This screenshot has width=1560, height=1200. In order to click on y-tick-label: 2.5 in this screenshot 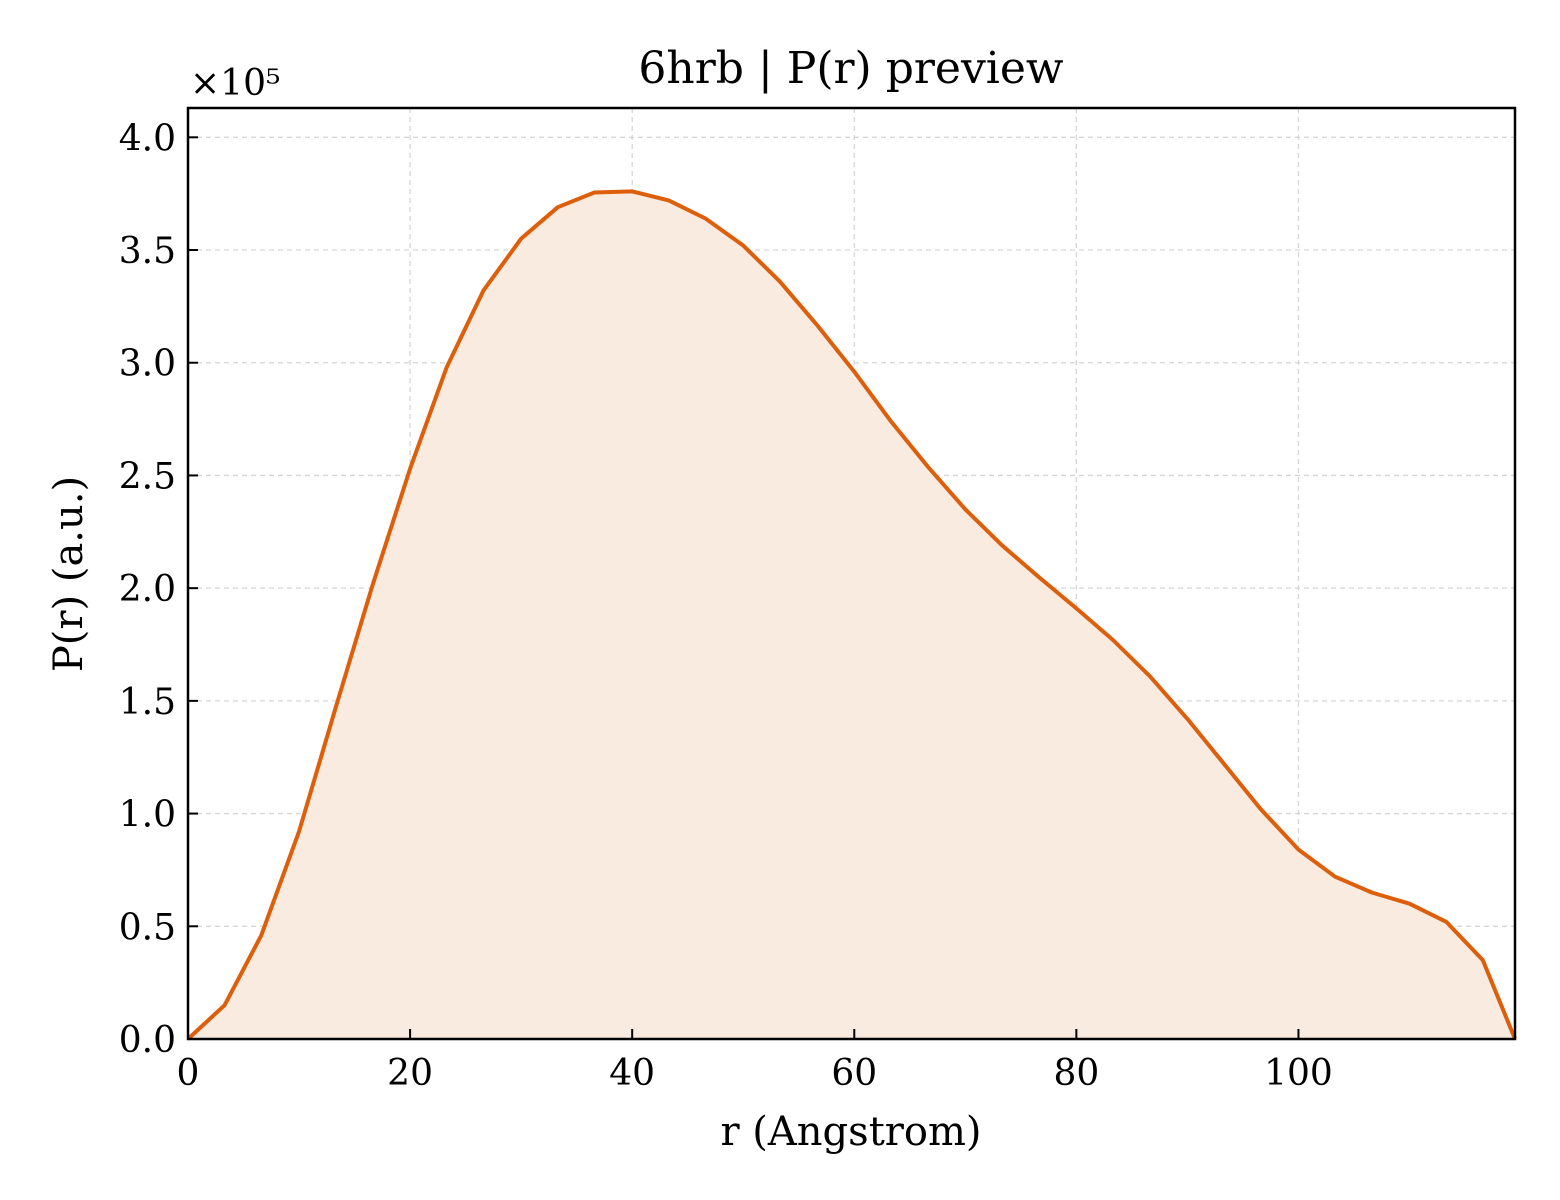, I will do `click(147, 476)`.